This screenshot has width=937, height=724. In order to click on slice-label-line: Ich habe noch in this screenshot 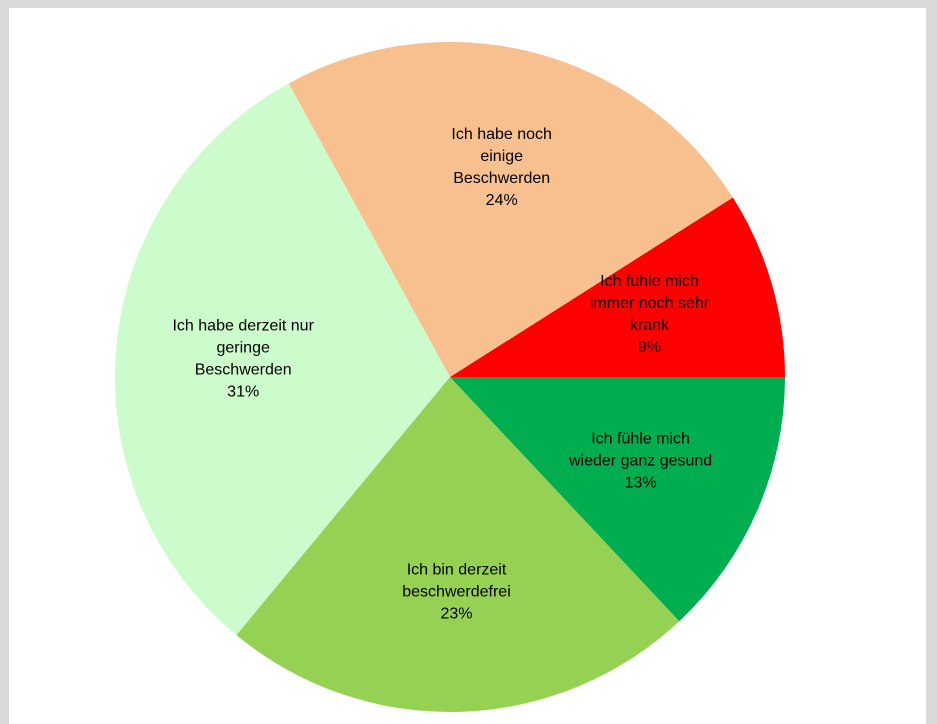, I will do `click(501, 134)`.